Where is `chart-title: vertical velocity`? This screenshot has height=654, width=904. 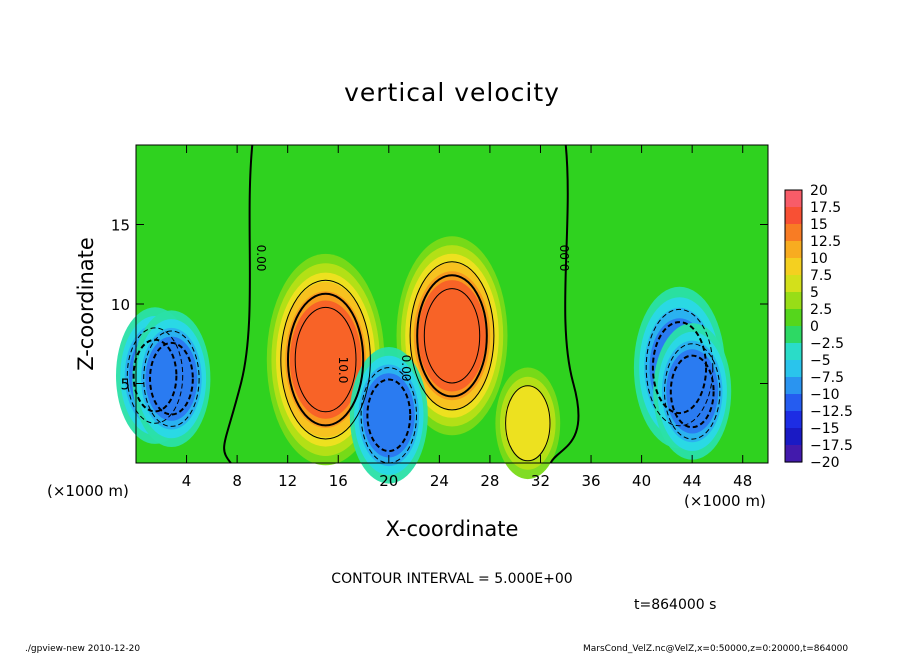
chart-title: vertical velocity is located at coordinates (452, 92).